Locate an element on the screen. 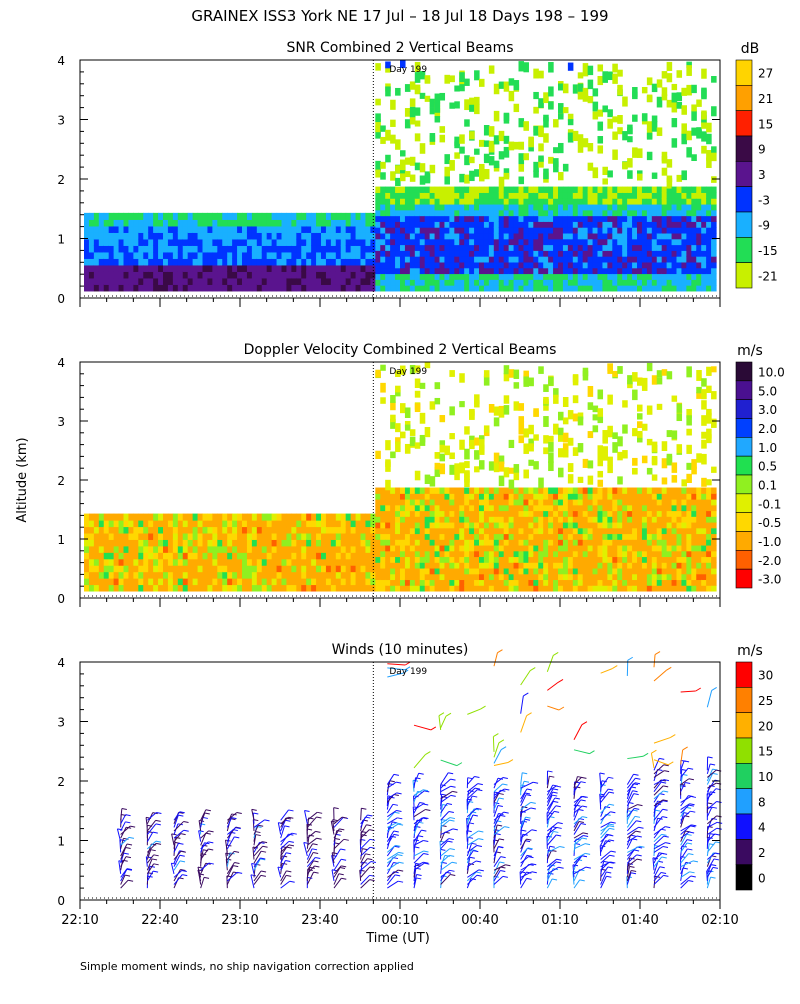  colorbar-swatch is located at coordinates (744, 541).